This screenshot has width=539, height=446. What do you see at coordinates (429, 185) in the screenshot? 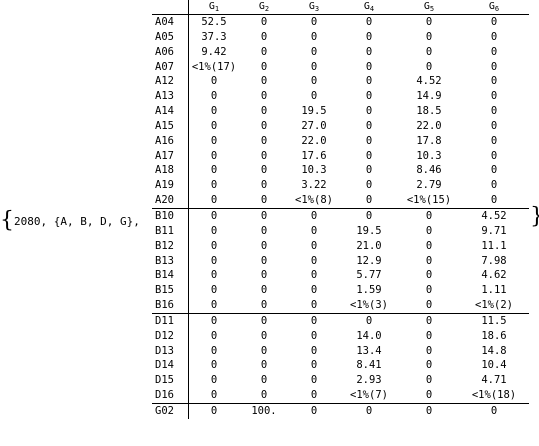
I see `table-cell: 2.79` at bounding box center [429, 185].